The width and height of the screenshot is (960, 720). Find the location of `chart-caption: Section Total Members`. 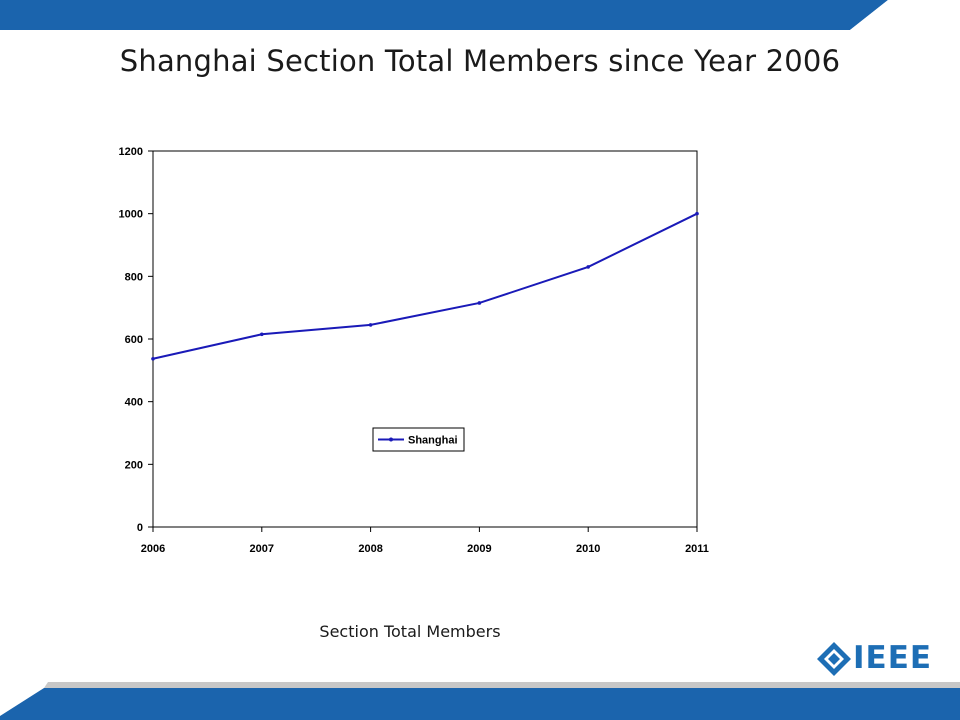

chart-caption: Section Total Members is located at coordinates (410, 631).